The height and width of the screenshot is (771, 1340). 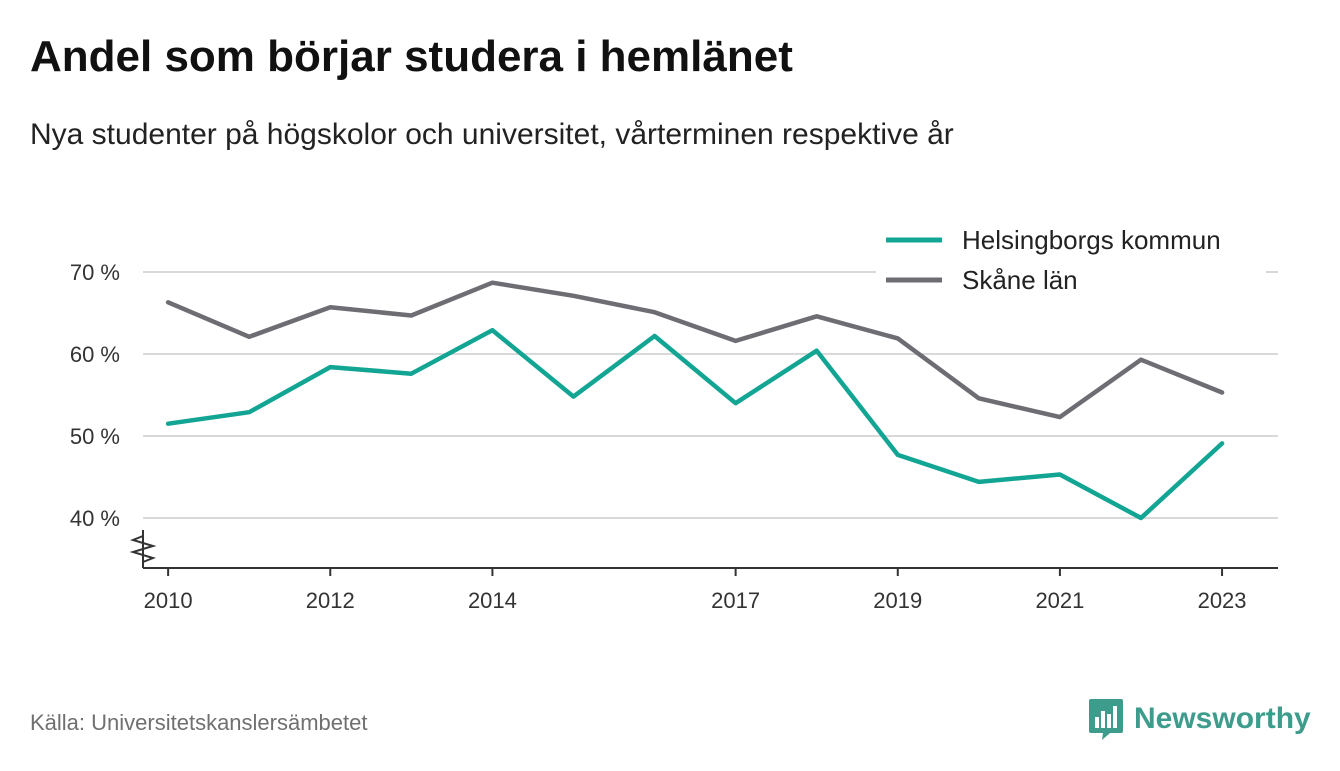 I want to click on chart-title: Andel som börjar studera i hemlänet, so click(x=411, y=56).